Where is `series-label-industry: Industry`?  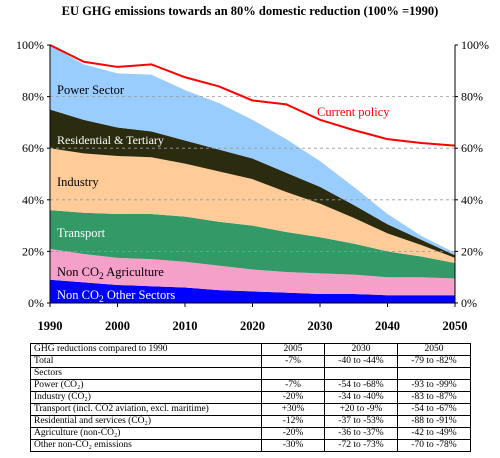
series-label-industry: Industry is located at coordinates (78, 182).